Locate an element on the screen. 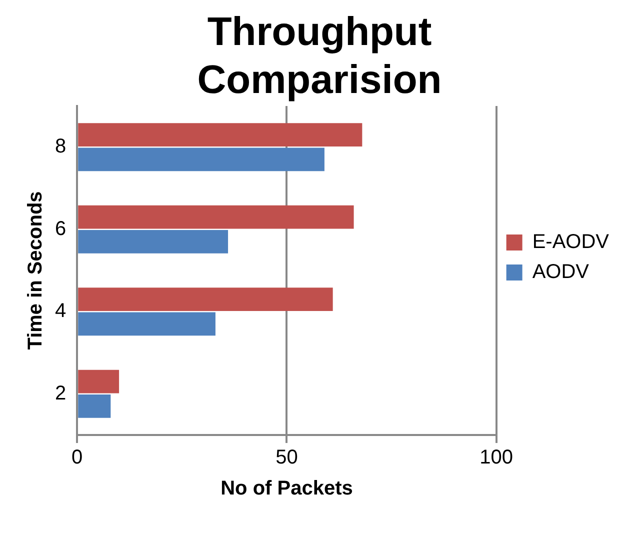 The image size is (639, 535). chart-title: Throughput Comparision is located at coordinates (319, 56).